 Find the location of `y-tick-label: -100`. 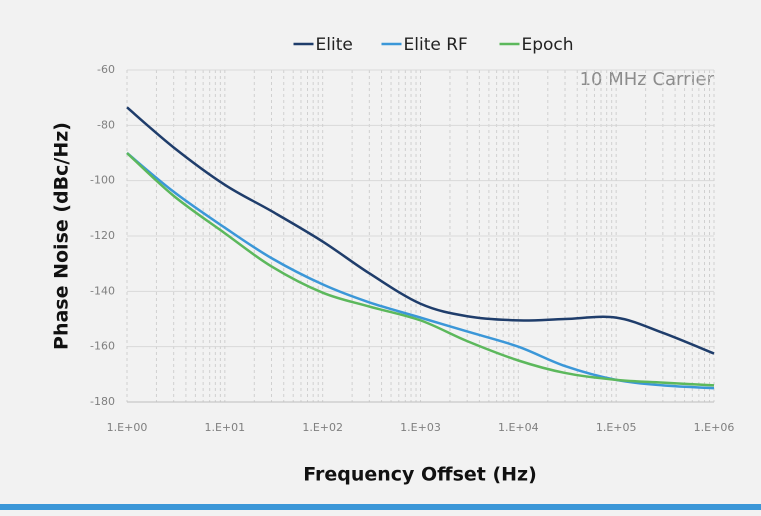

y-tick-label: -100 is located at coordinates (102, 180).